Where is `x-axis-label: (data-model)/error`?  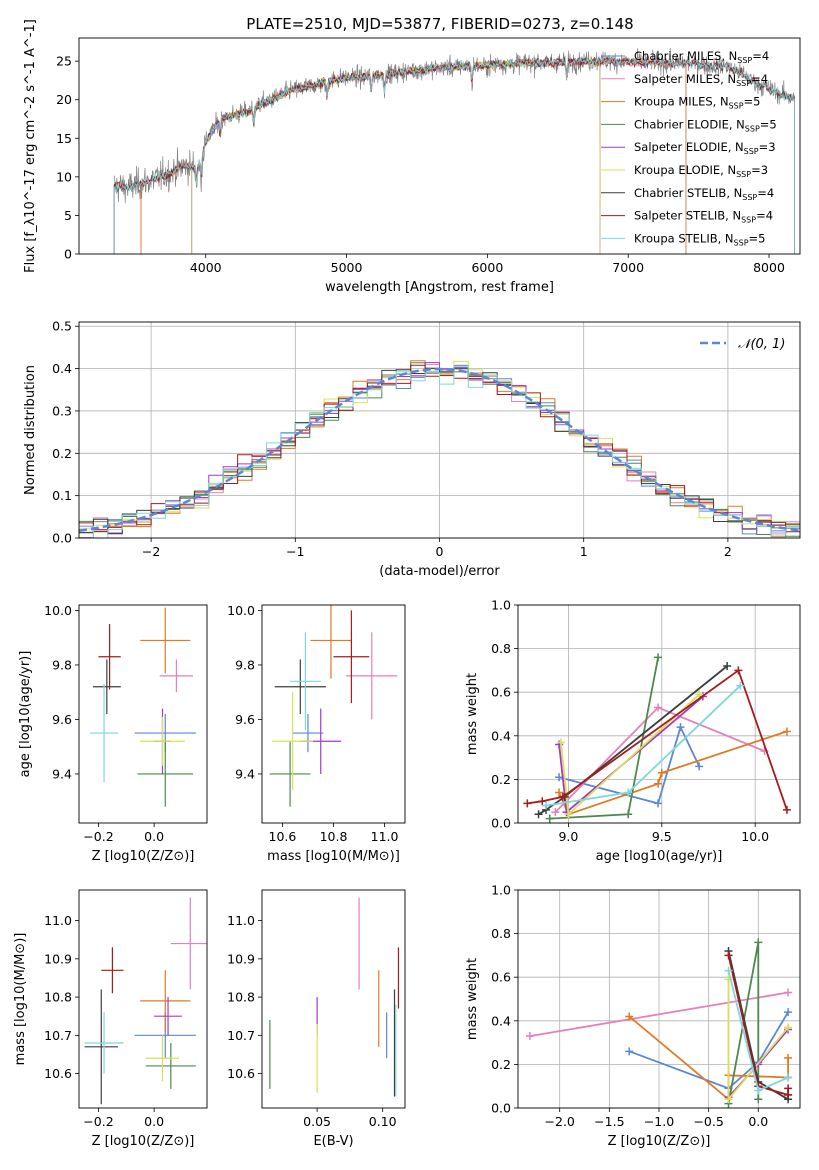 x-axis-label: (data-model)/error is located at coordinates (439, 571).